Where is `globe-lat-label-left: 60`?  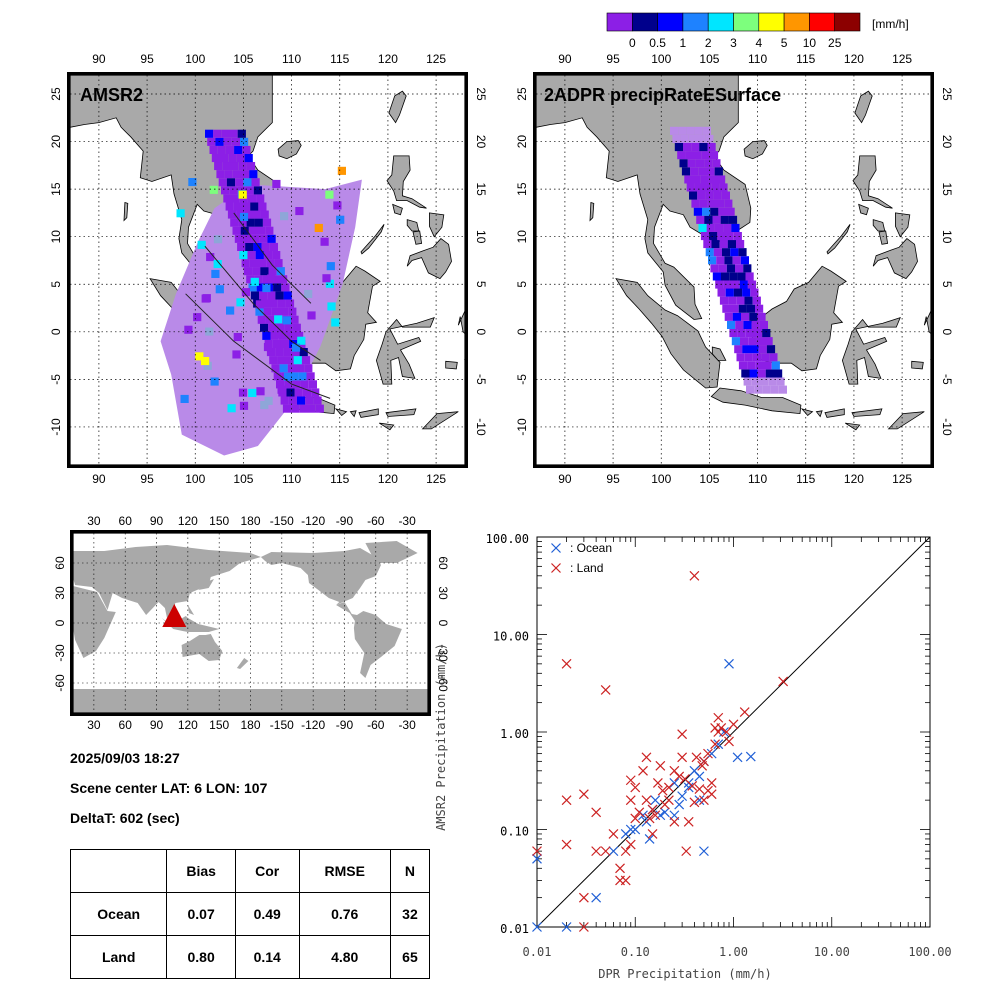 globe-lat-label-left: 60 is located at coordinates (60, 563).